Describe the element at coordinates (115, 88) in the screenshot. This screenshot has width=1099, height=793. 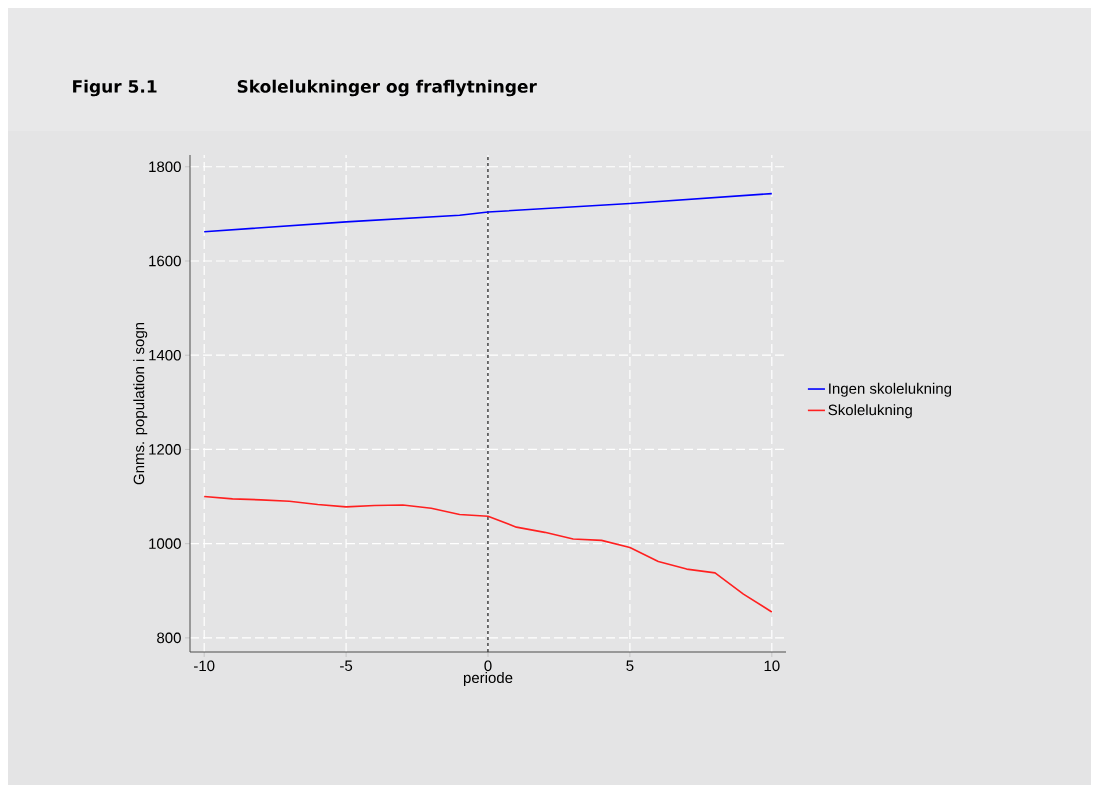
I see `chart-title: Figur 5.1` at that location.